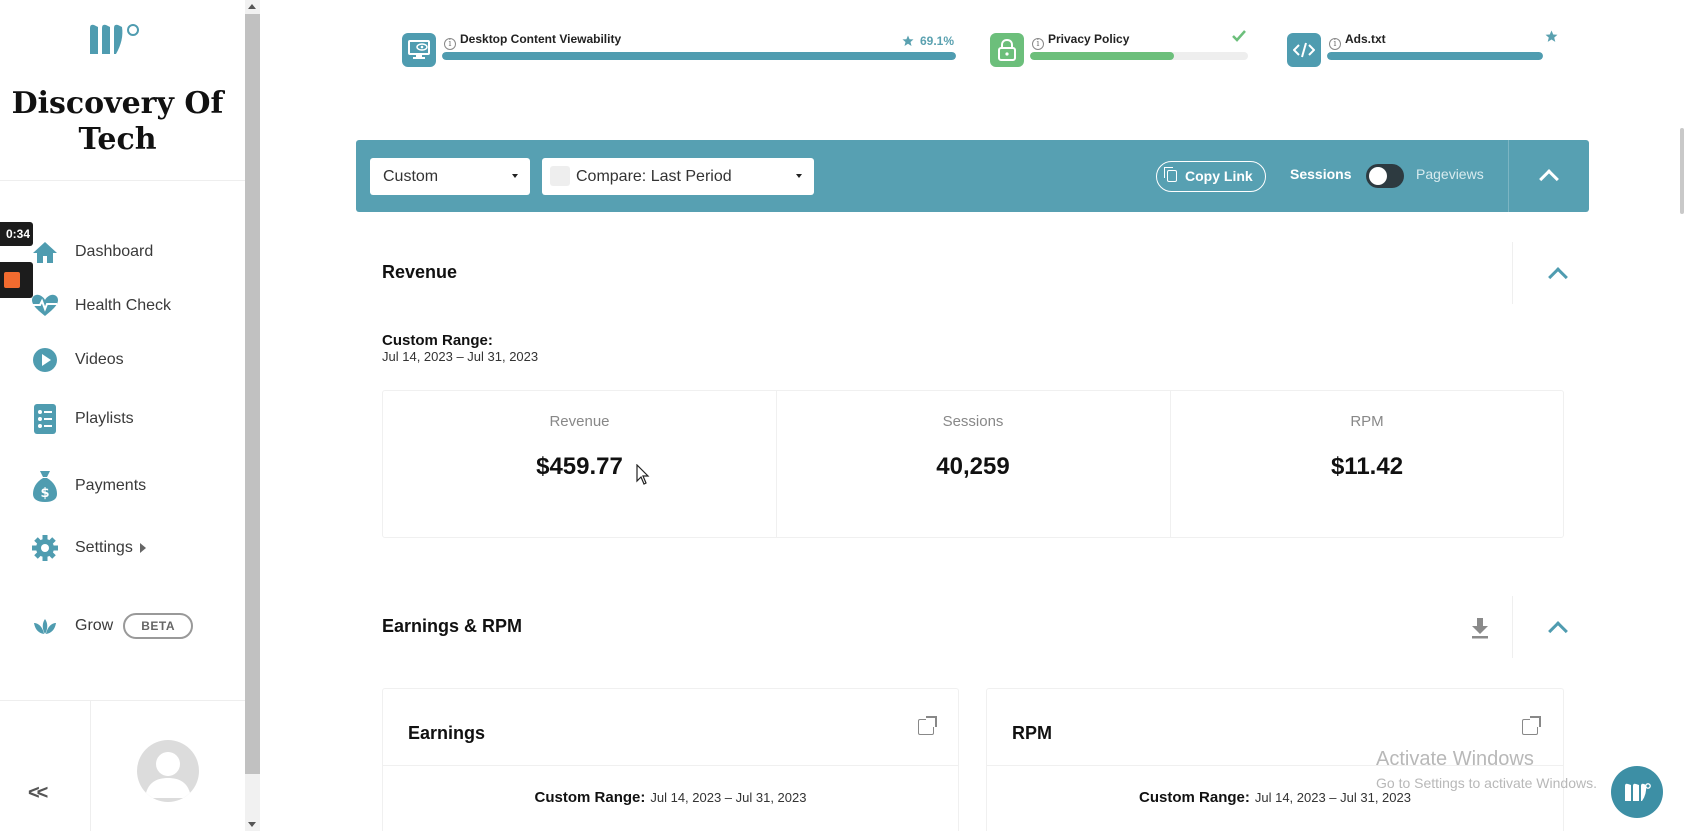 The height and width of the screenshot is (831, 1690). Describe the element at coordinates (1239, 36) in the screenshot. I see `check-icon` at that location.